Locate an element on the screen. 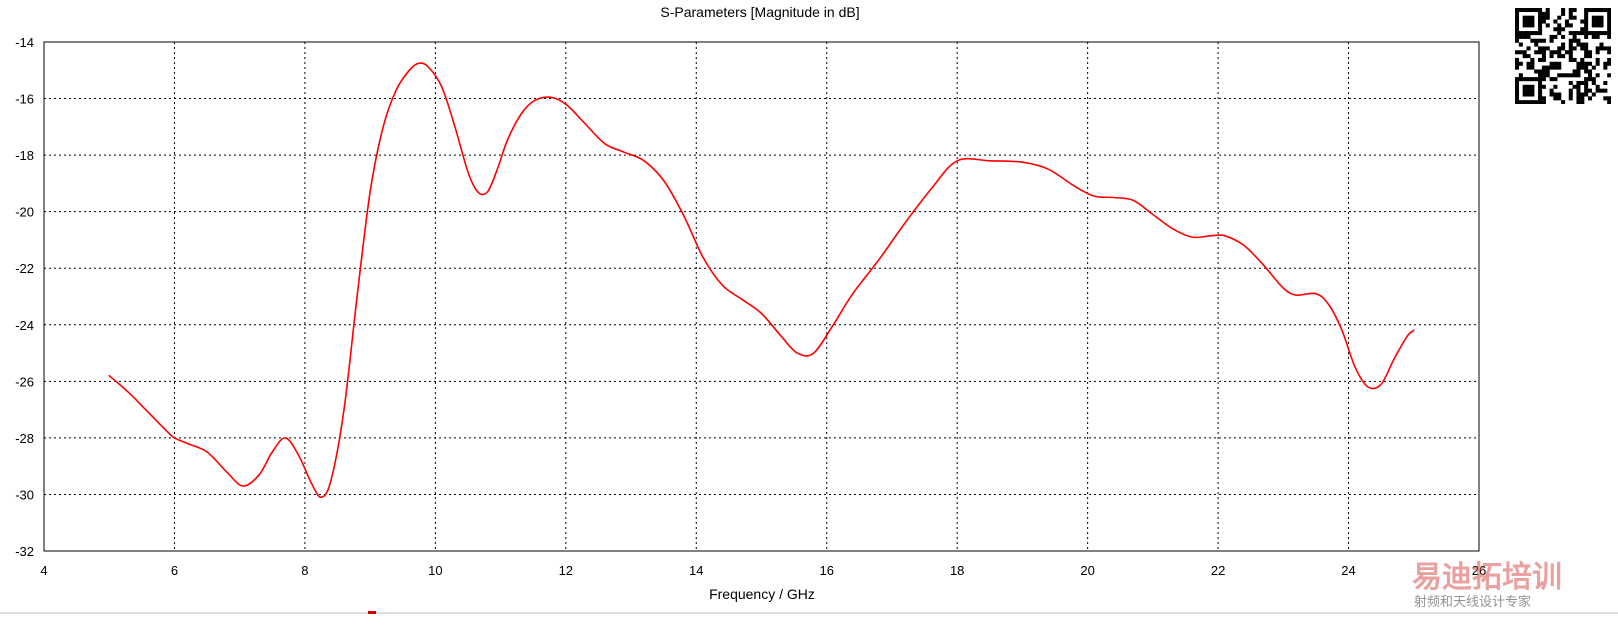 This screenshot has width=1618, height=635. bottom-marker is located at coordinates (372, 612).